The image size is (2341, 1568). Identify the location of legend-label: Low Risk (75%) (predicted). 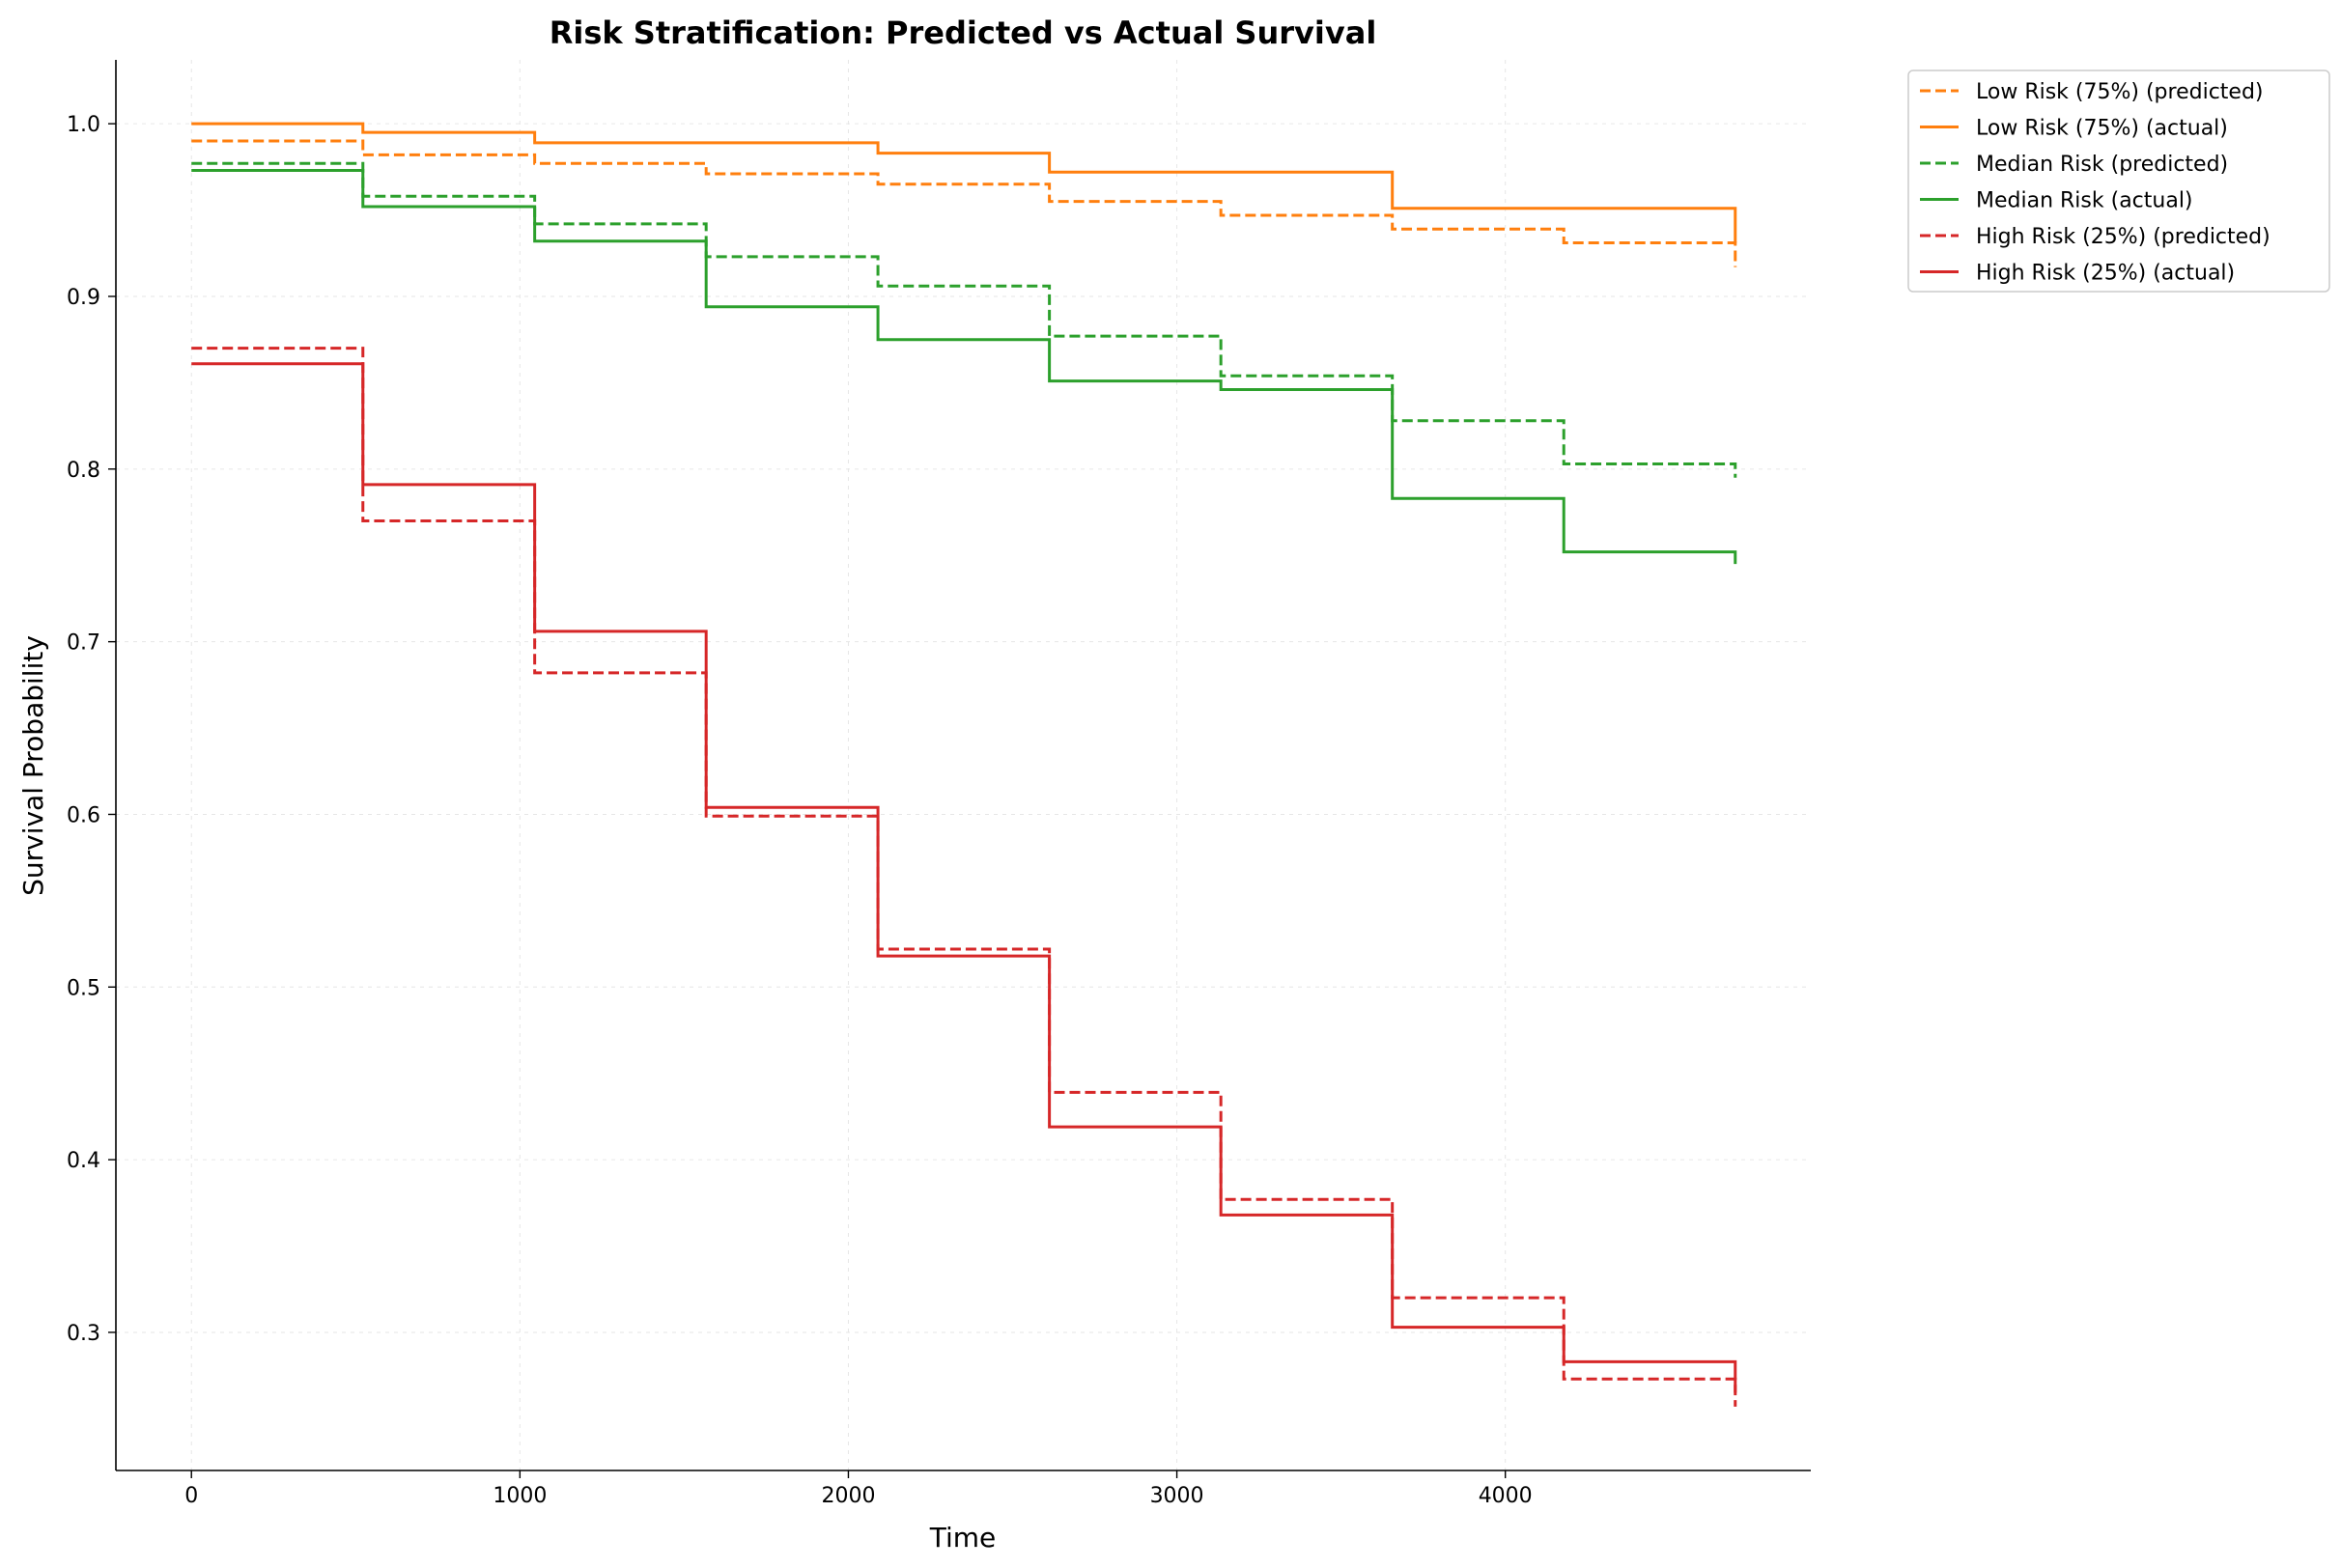
(2120, 92).